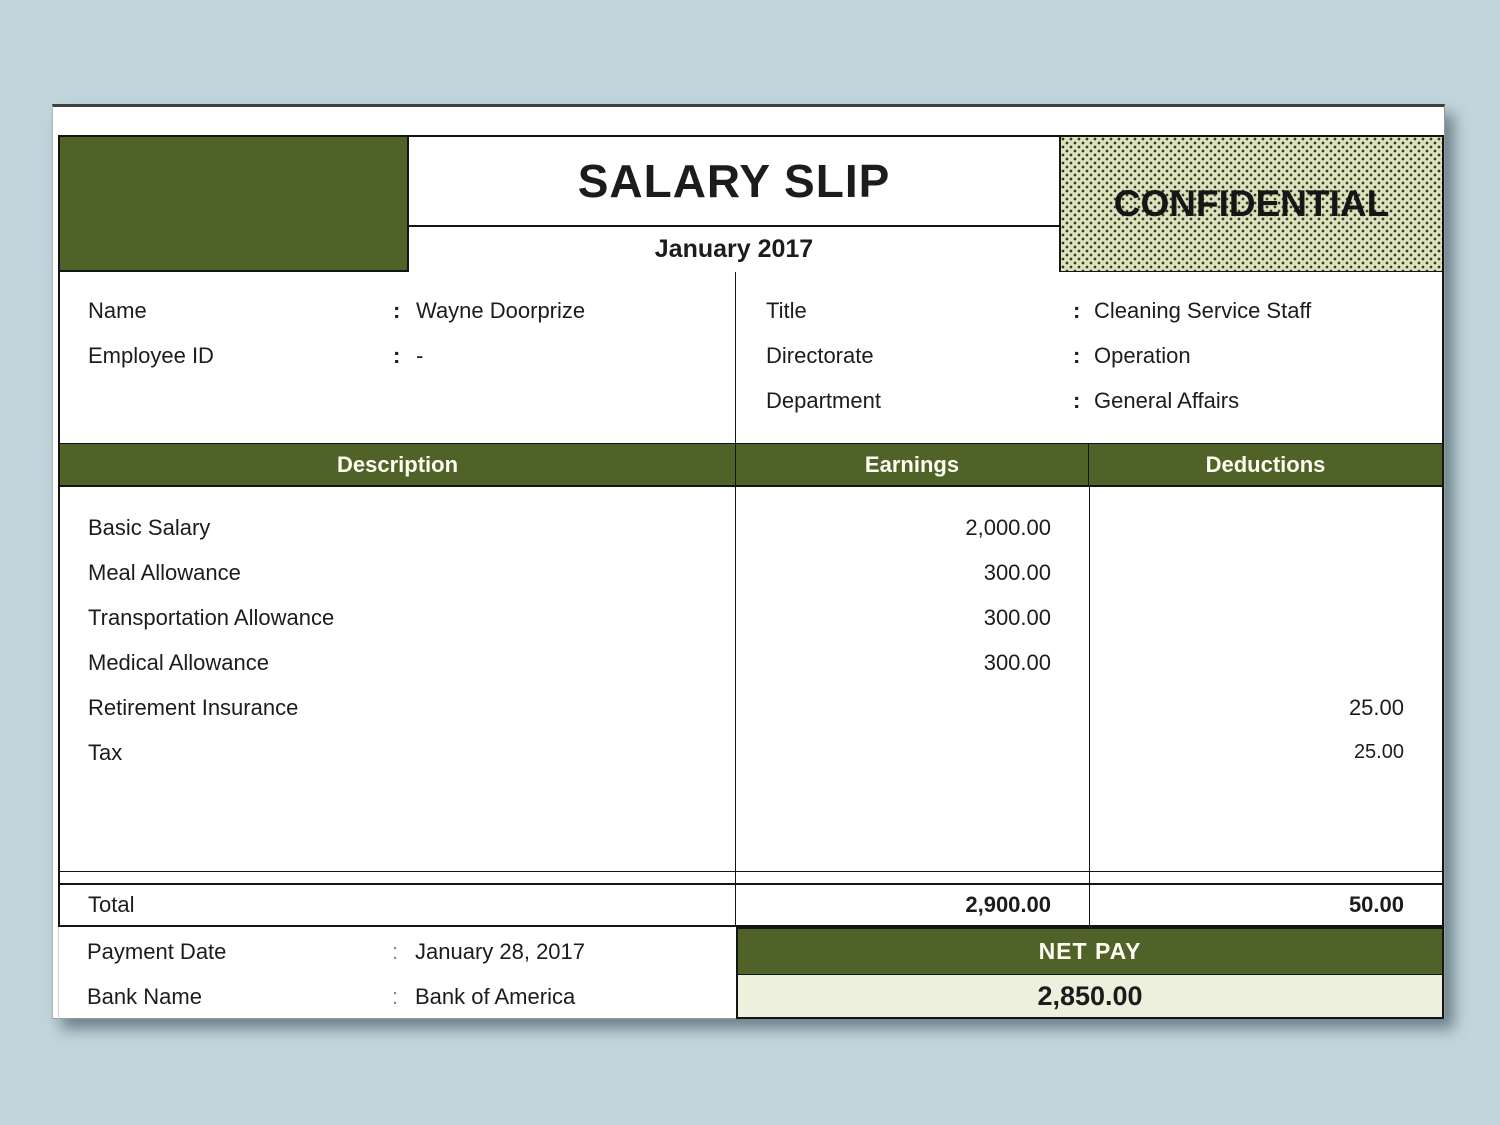 Image resolution: width=1500 pixels, height=1125 pixels. Describe the element at coordinates (751, 905) in the screenshot. I see `total-row: Total 2,900.00 50.00` at that location.